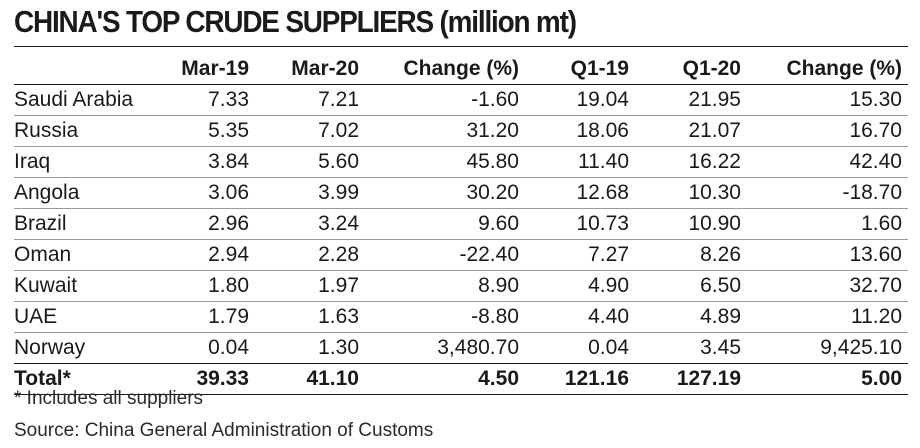 The image size is (920, 448). I want to click on table-row: Oman 2.94 2.28 -22.40 7.27 8.26 13.60, so click(461, 255).